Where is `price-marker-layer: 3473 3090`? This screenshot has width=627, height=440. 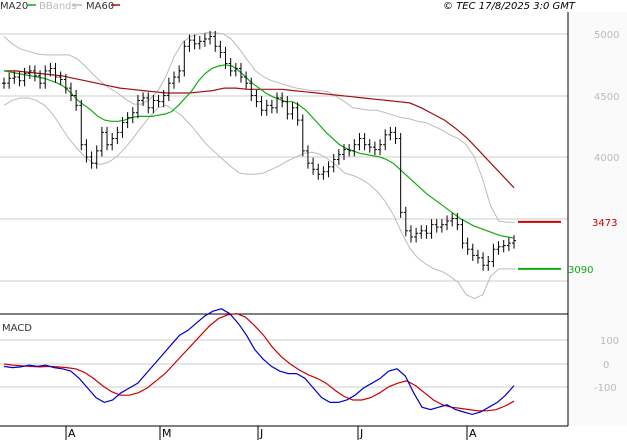
price-marker-layer: 3473 3090 is located at coordinates (567, 247).